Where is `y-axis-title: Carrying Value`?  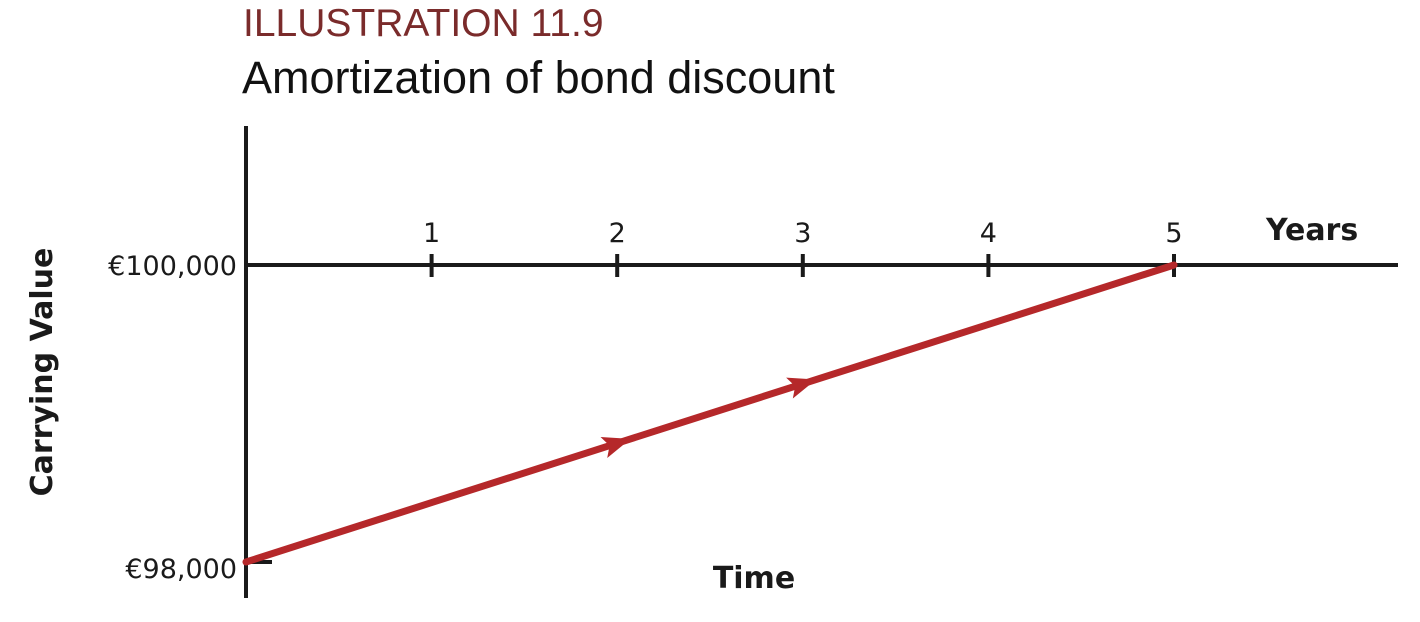
y-axis-title: Carrying Value is located at coordinates (42, 372).